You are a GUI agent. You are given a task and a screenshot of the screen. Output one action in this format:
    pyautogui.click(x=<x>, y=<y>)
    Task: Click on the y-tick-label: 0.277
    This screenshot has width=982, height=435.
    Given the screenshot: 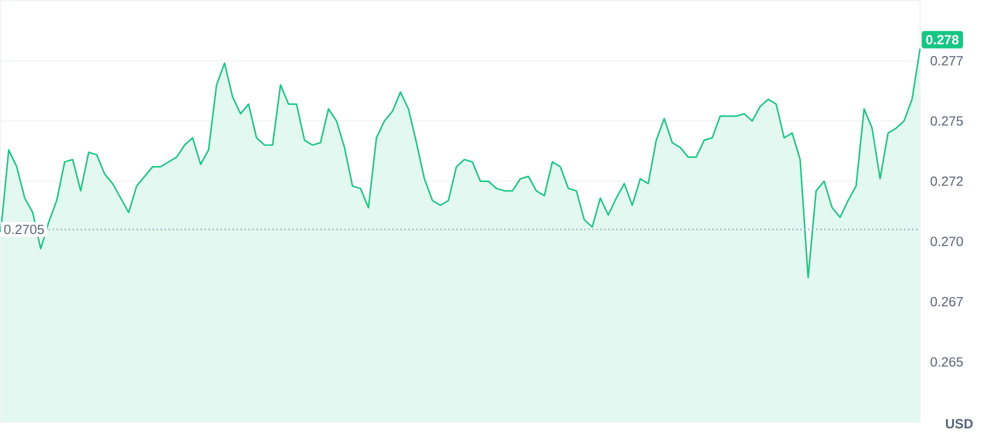 What is the action you would take?
    pyautogui.click(x=946, y=61)
    